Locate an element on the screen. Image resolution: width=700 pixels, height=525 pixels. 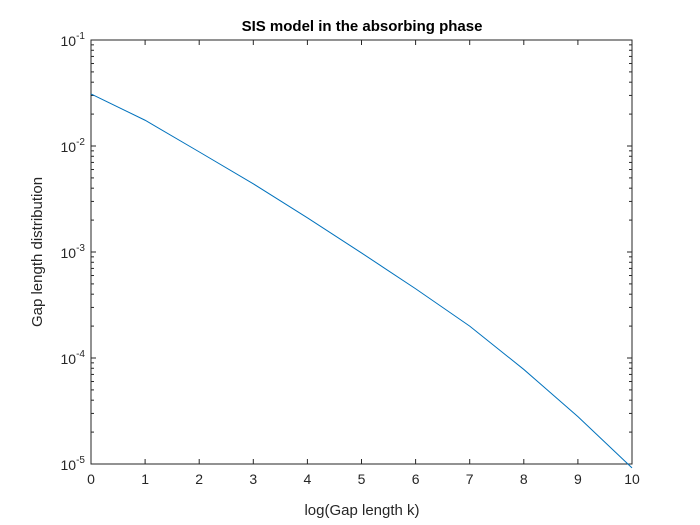
x-tick-label: 6 is located at coordinates (416, 479).